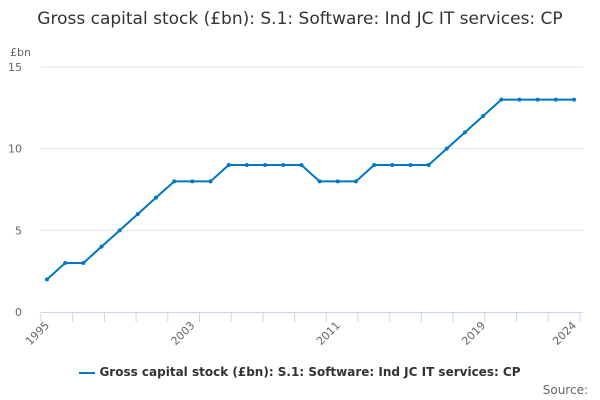 This screenshot has width=600, height=400. Describe the element at coordinates (565, 390) in the screenshot. I see `source-label: Source:` at that location.